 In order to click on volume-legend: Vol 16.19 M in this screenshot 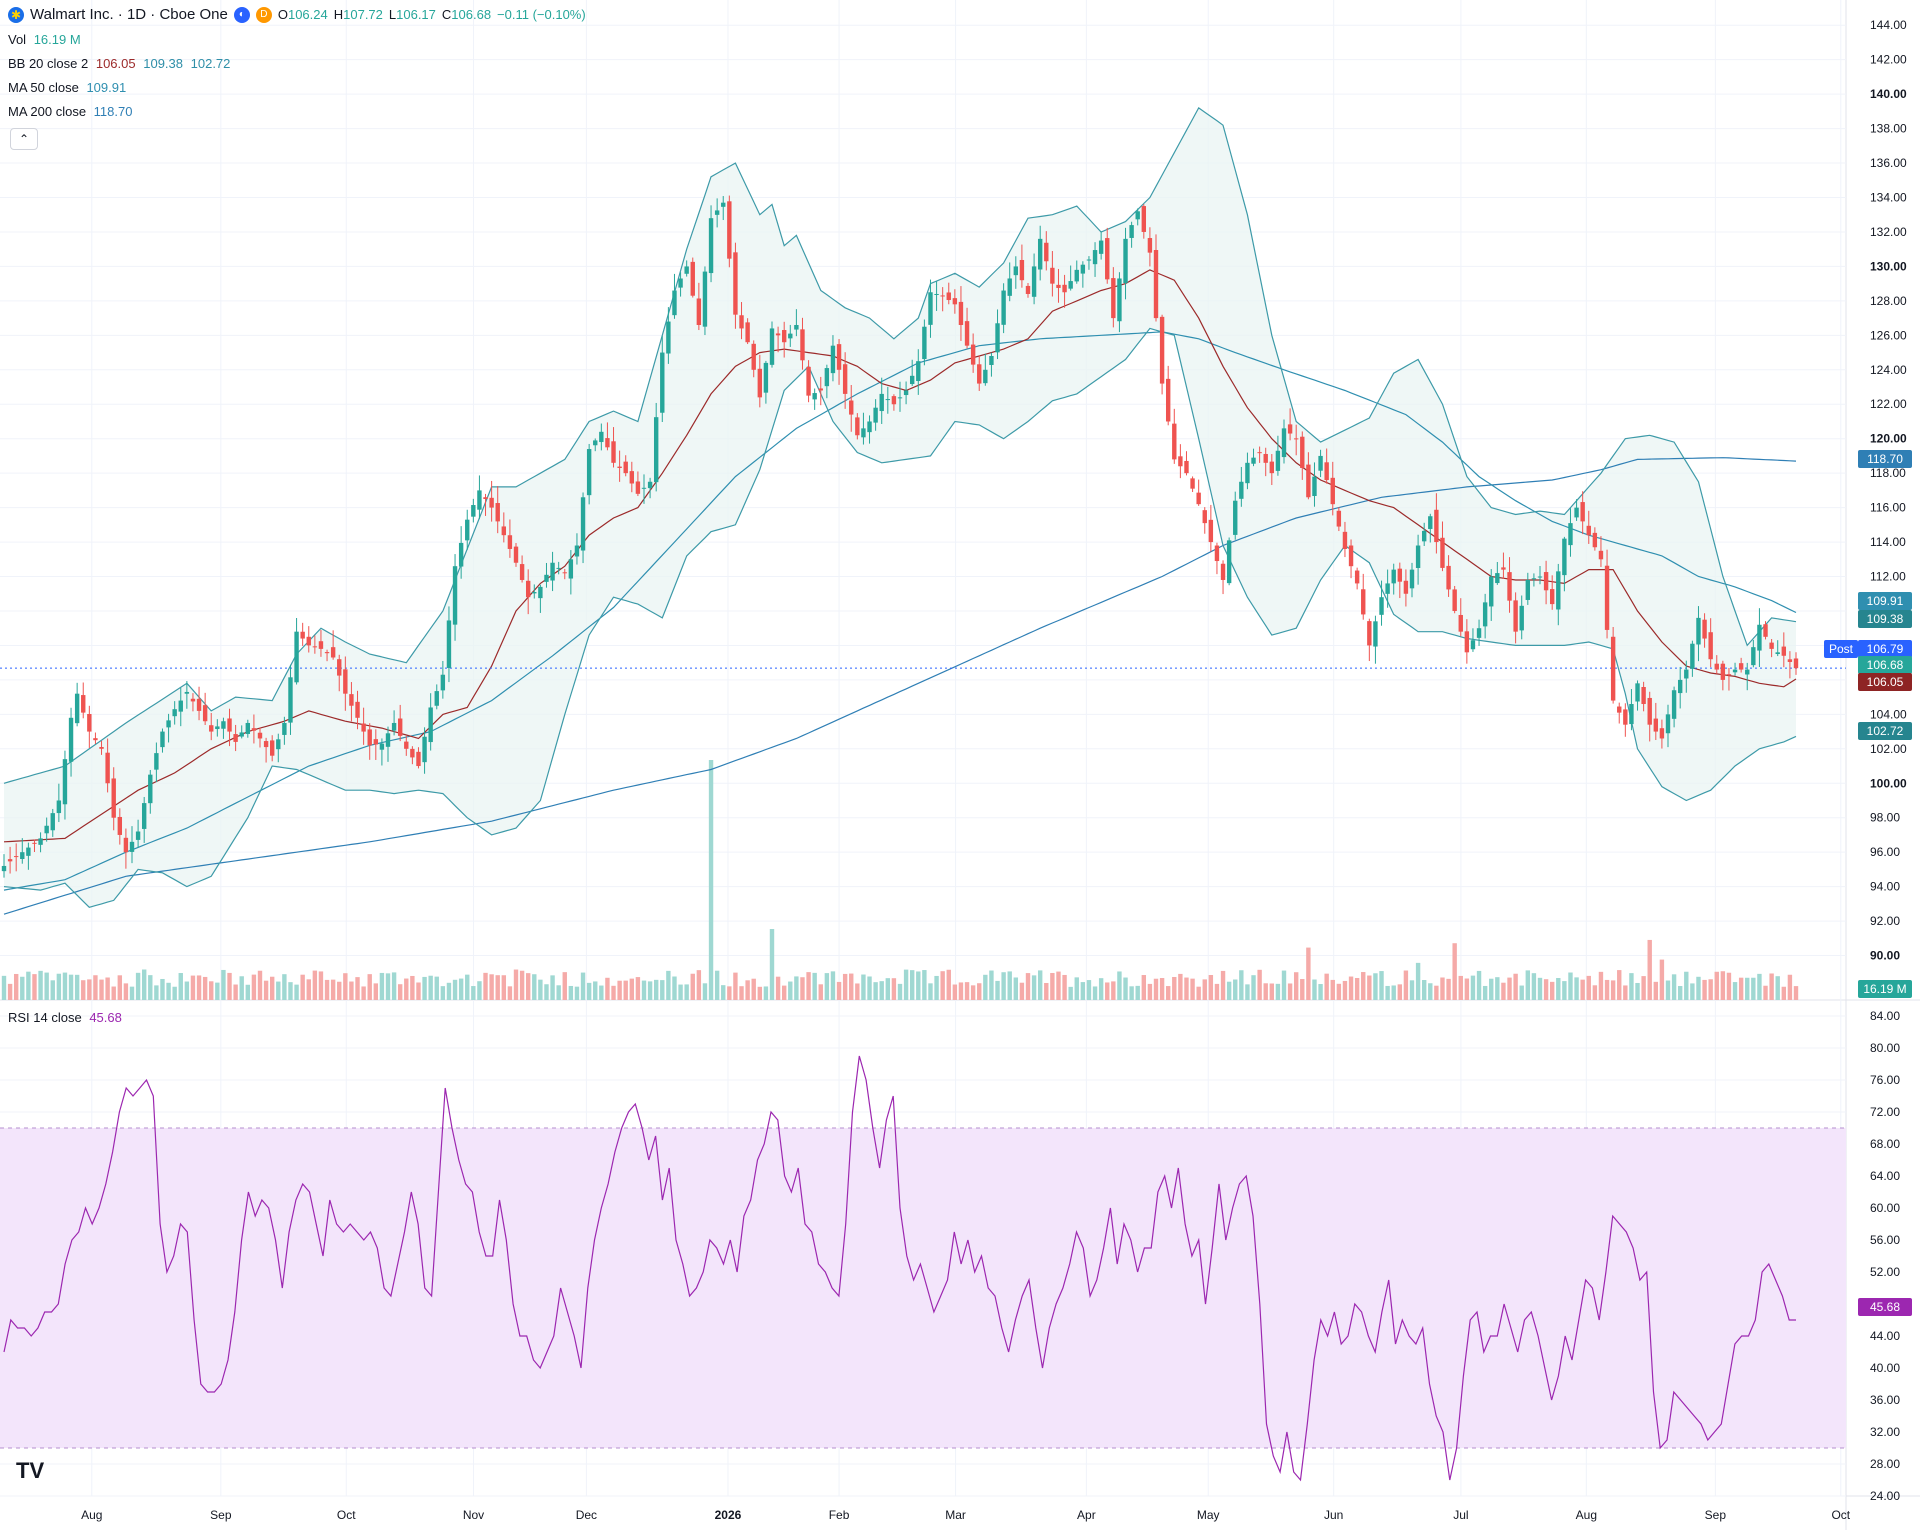, I will do `click(44, 40)`.